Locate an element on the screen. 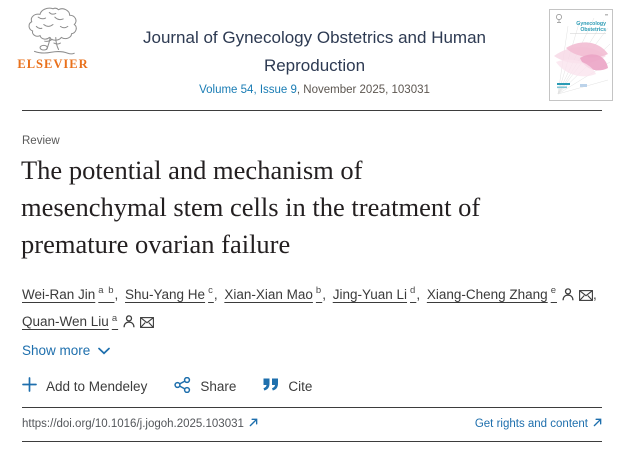 The height and width of the screenshot is (454, 624). show-more-label: Show more is located at coordinates (56, 350).